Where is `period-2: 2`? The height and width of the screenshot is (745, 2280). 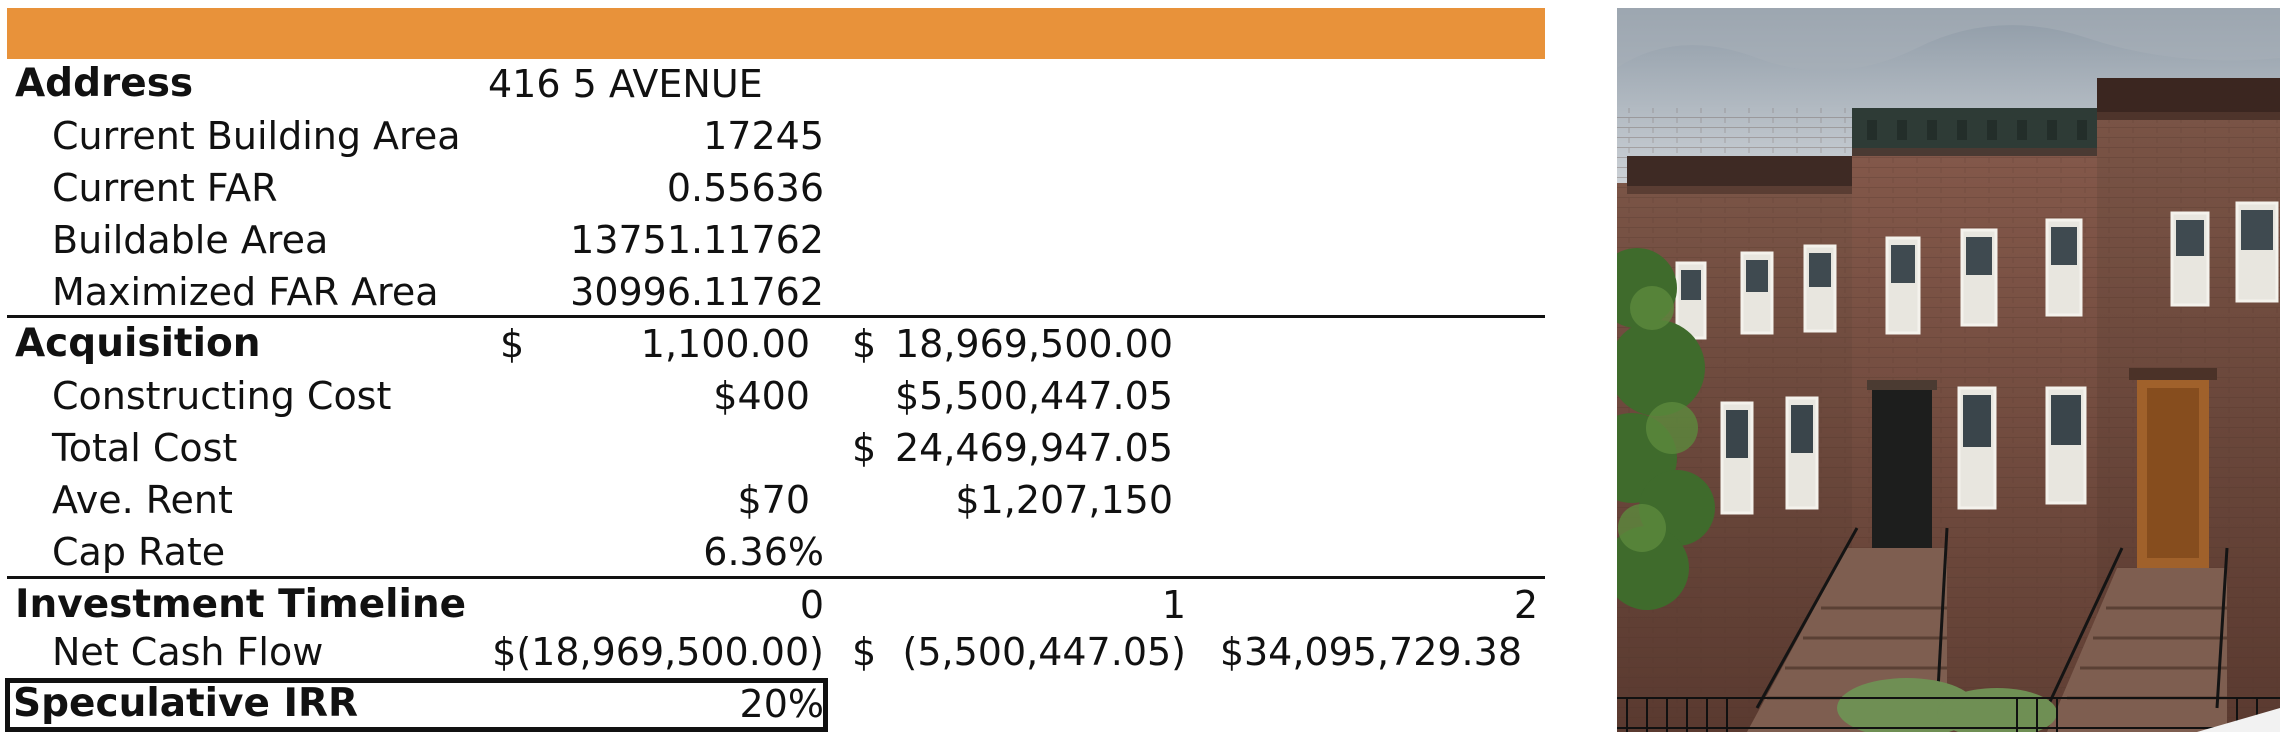 period-2: 2 is located at coordinates (1525, 605).